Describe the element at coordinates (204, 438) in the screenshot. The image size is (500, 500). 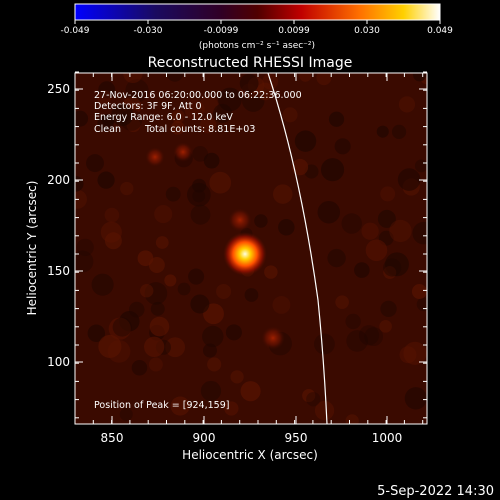
I see `x-tick-label: 900` at that location.